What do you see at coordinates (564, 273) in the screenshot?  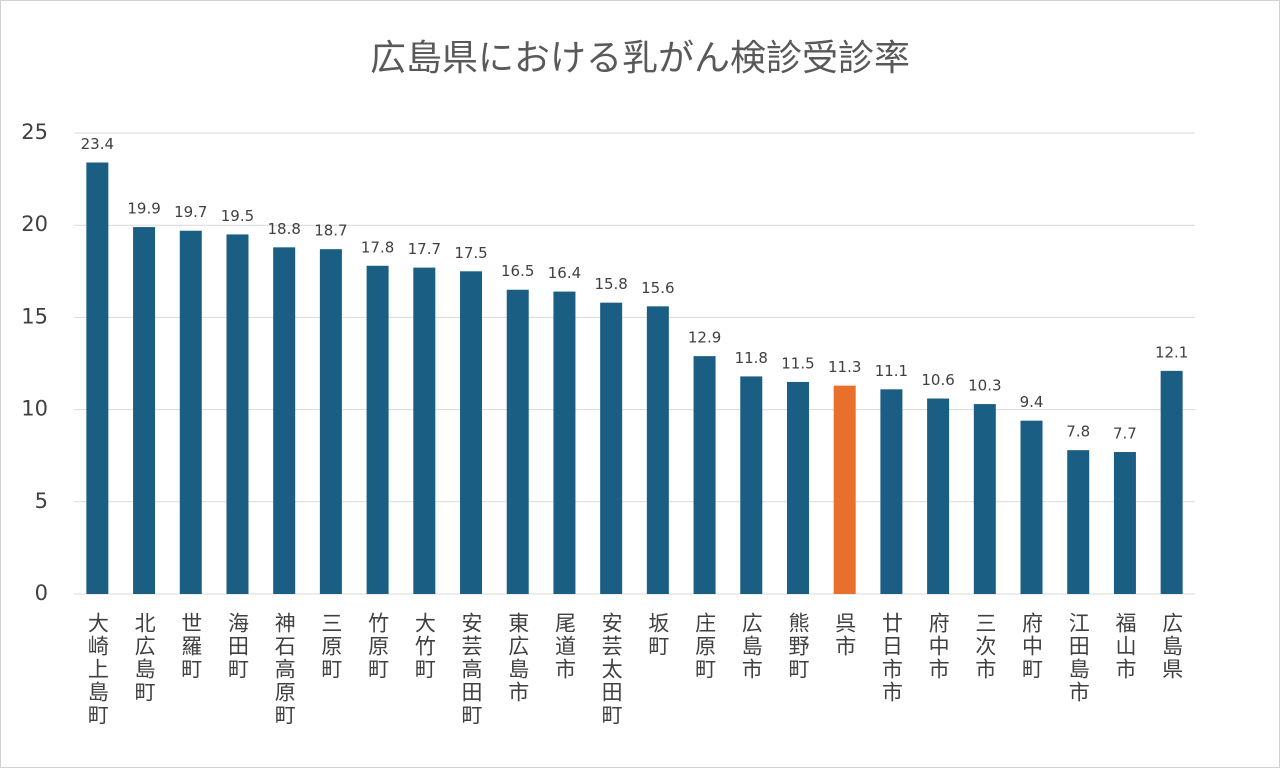 I see `value-label: 16.4` at bounding box center [564, 273].